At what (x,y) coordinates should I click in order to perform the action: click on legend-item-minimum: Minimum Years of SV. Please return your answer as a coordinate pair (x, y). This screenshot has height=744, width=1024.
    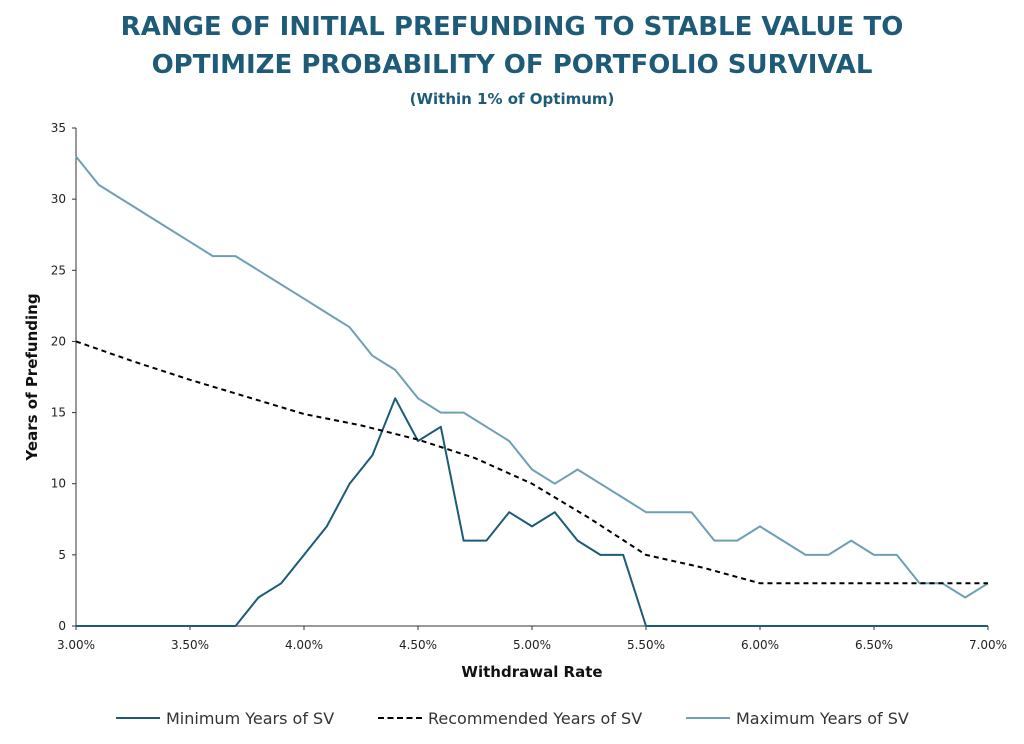
    Looking at the image, I should click on (225, 718).